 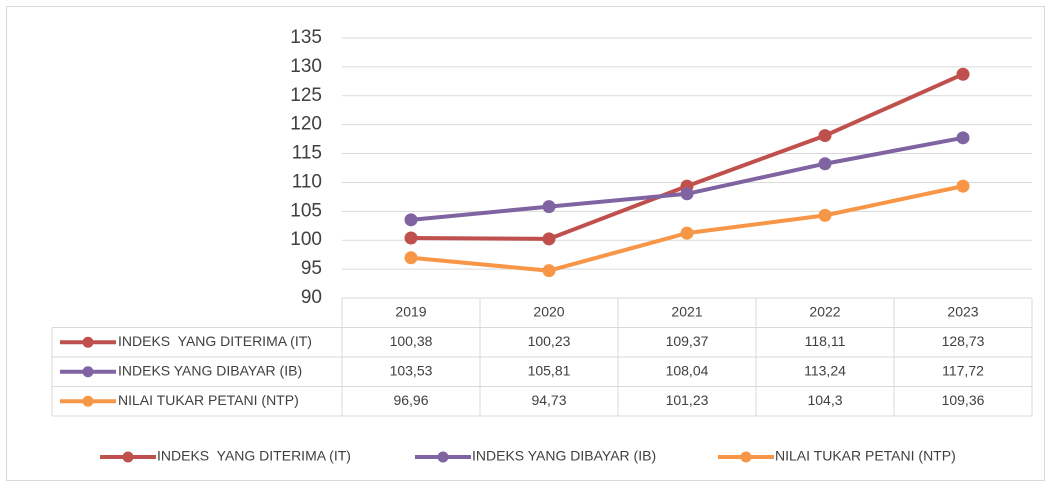 What do you see at coordinates (210, 370) in the screenshot?
I see `table-series-name: INDEKS YANG DIBAYAR (IB)` at bounding box center [210, 370].